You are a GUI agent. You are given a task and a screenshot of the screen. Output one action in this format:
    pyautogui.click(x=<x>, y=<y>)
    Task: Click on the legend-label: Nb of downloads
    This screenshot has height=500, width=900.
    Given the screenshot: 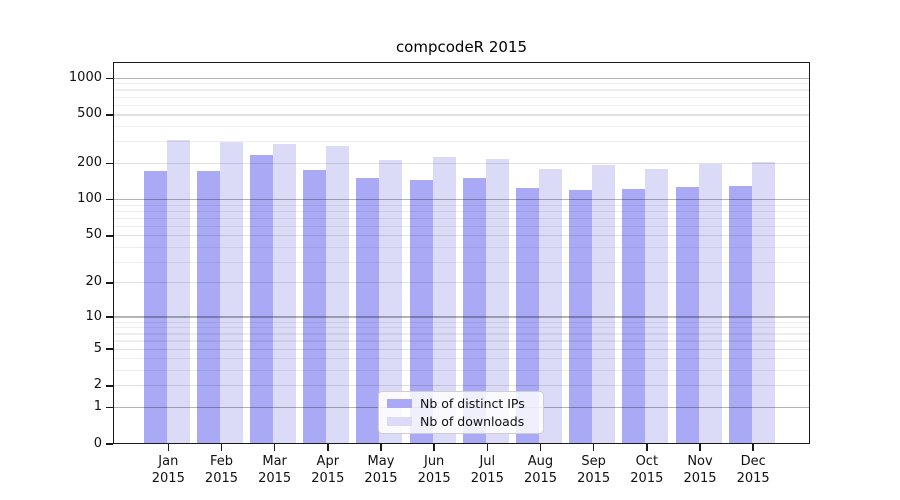 What is the action you would take?
    pyautogui.click(x=472, y=421)
    